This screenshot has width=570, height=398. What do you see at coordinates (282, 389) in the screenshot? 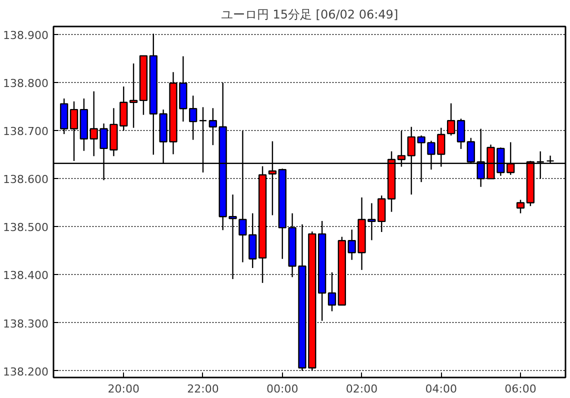
I see `x-tick-label: 00:00` at bounding box center [282, 389].